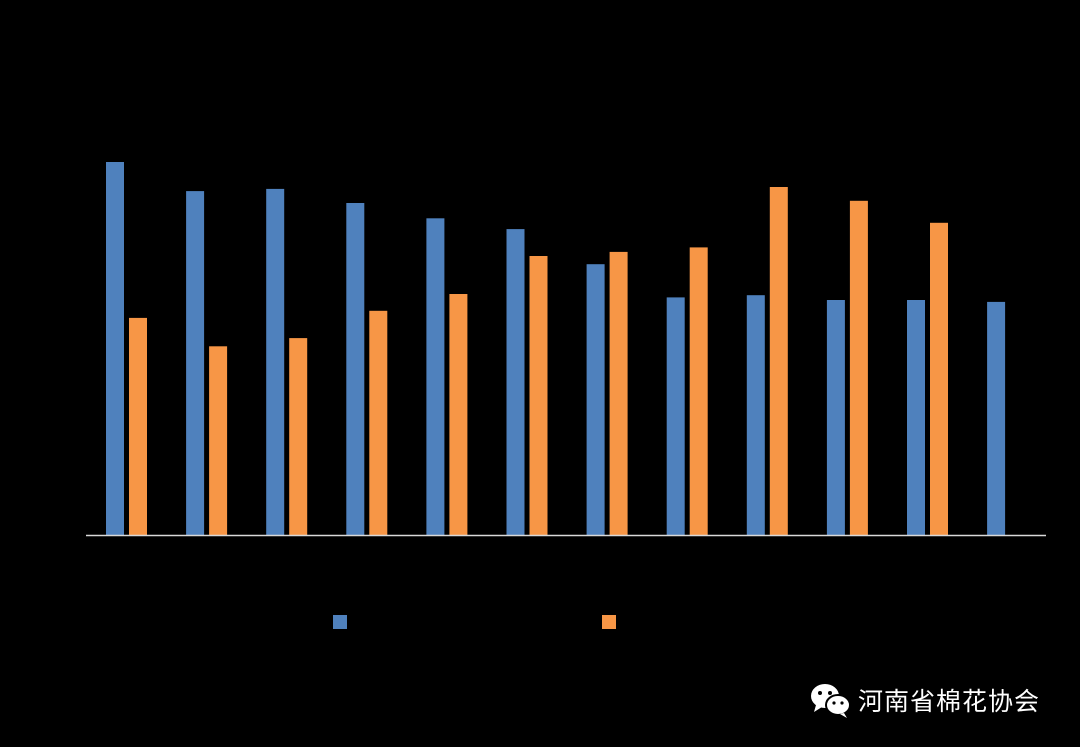 The image size is (1080, 747). What do you see at coordinates (831, 701) in the screenshot?
I see `wechat-icon` at bounding box center [831, 701].